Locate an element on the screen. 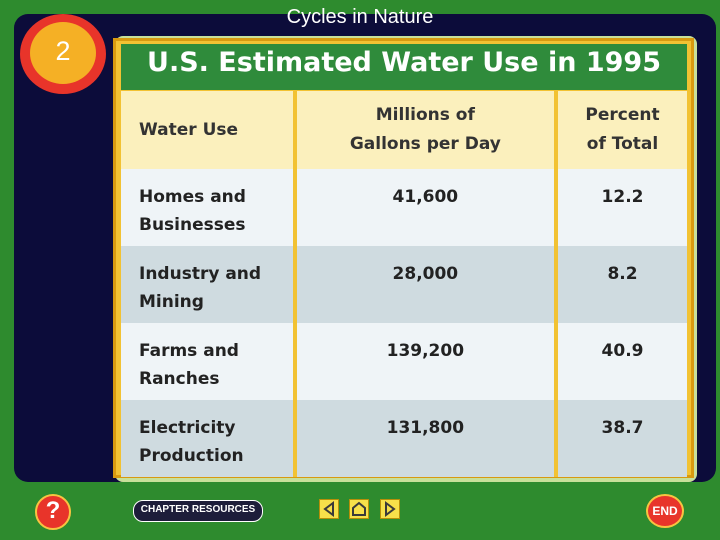 Image resolution: width=720 pixels, height=540 pixels. table-title: U.S. Estimated Water Use in 1995 is located at coordinates (404, 62).